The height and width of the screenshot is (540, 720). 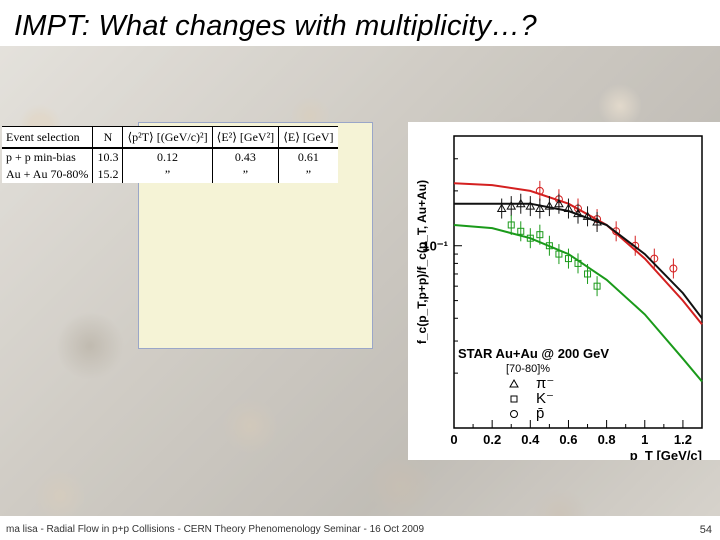 I want to click on legend-subtitle: [70-80]%, so click(x=528, y=369).